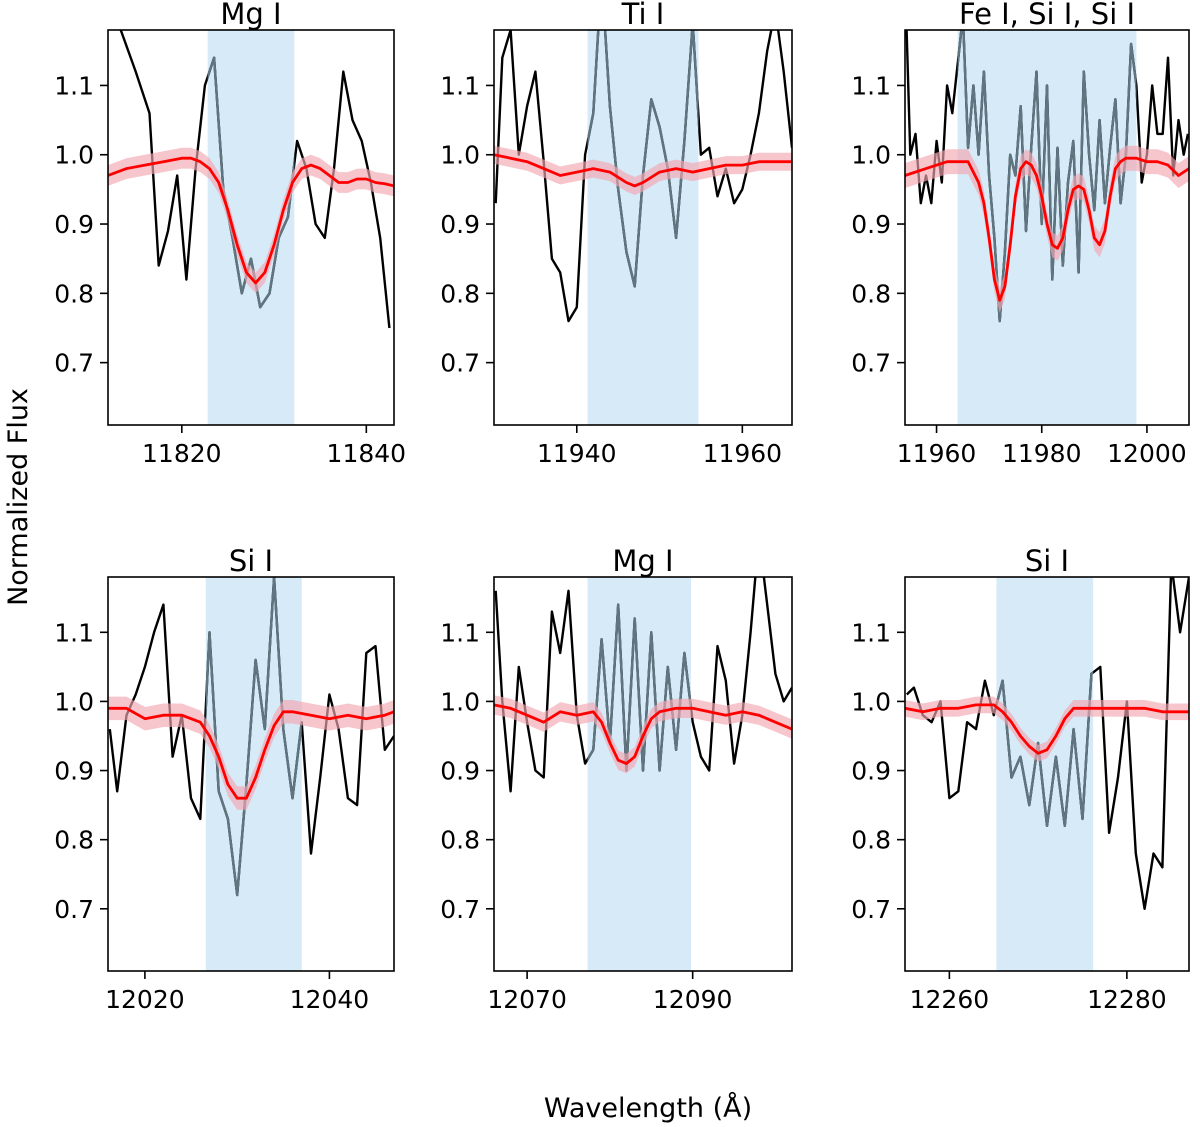  What do you see at coordinates (18, 497) in the screenshot?
I see `y-axis-label: Normalized Flux` at bounding box center [18, 497].